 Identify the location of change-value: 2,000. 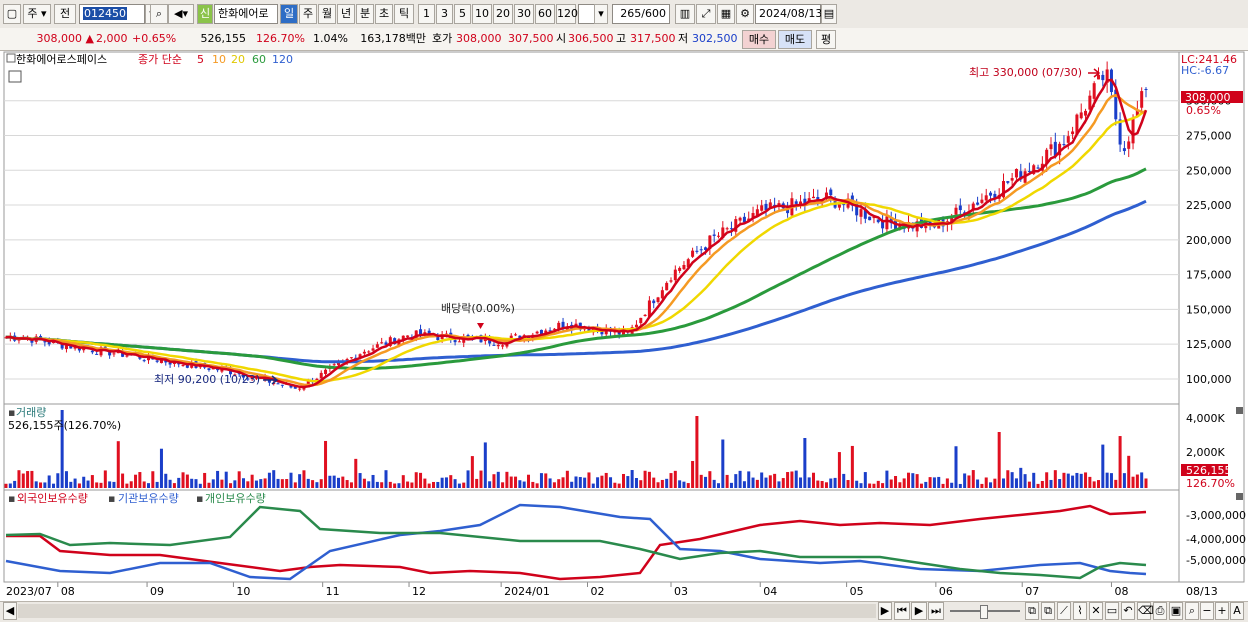
(112, 38).